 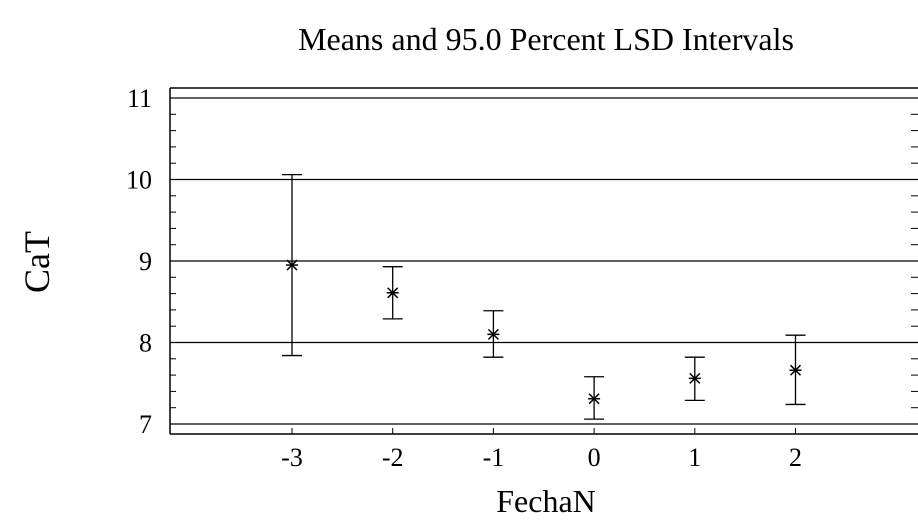 I want to click on x-tick-label: 1, so click(x=694, y=457).